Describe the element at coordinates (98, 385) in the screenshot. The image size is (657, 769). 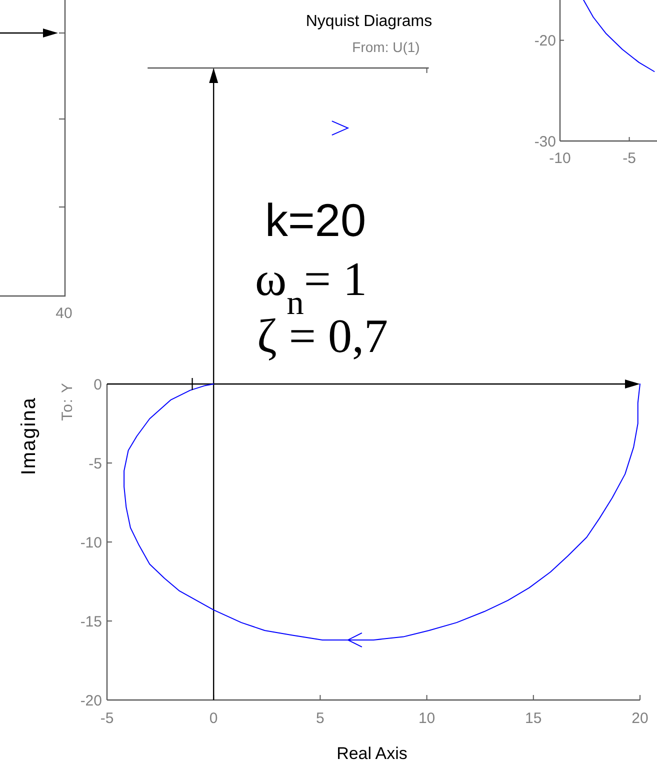
I see `y-tick-label: 0` at that location.